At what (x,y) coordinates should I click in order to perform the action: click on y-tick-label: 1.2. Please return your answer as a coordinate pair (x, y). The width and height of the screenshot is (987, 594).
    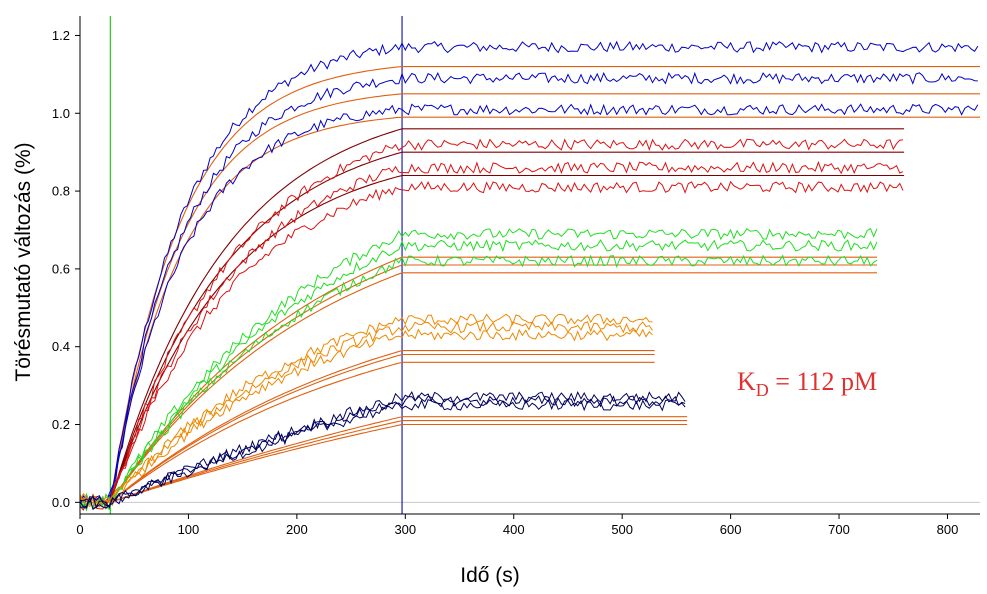
    Looking at the image, I should click on (61, 35).